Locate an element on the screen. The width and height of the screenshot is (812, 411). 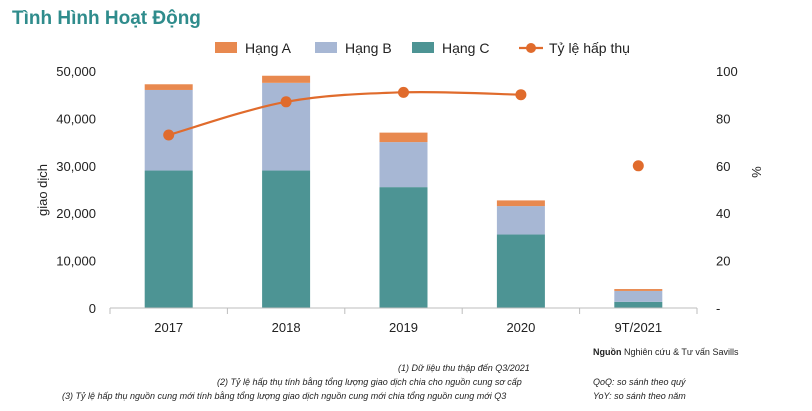
legend-label: Hạng C is located at coordinates (465, 48).